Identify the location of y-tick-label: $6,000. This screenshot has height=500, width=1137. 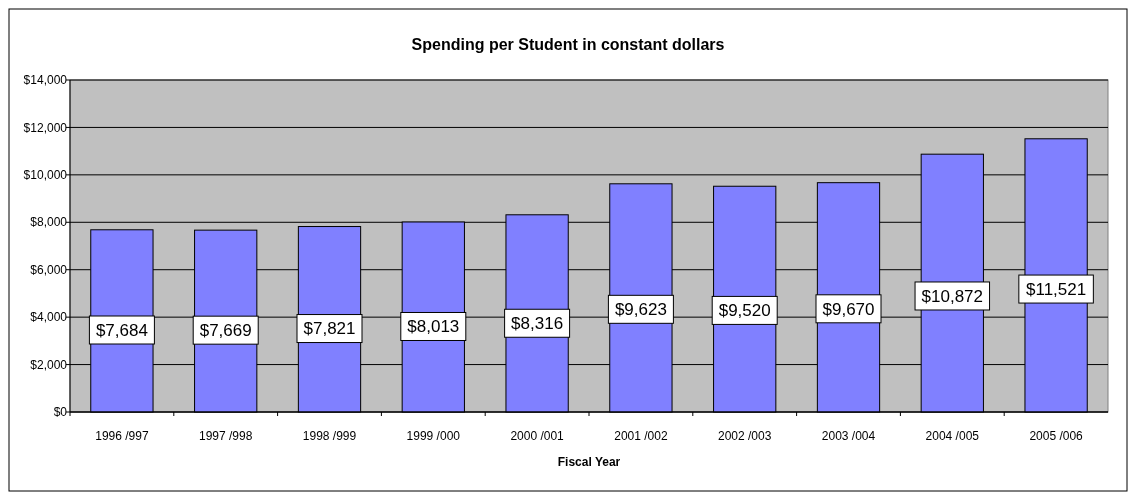
(49, 269).